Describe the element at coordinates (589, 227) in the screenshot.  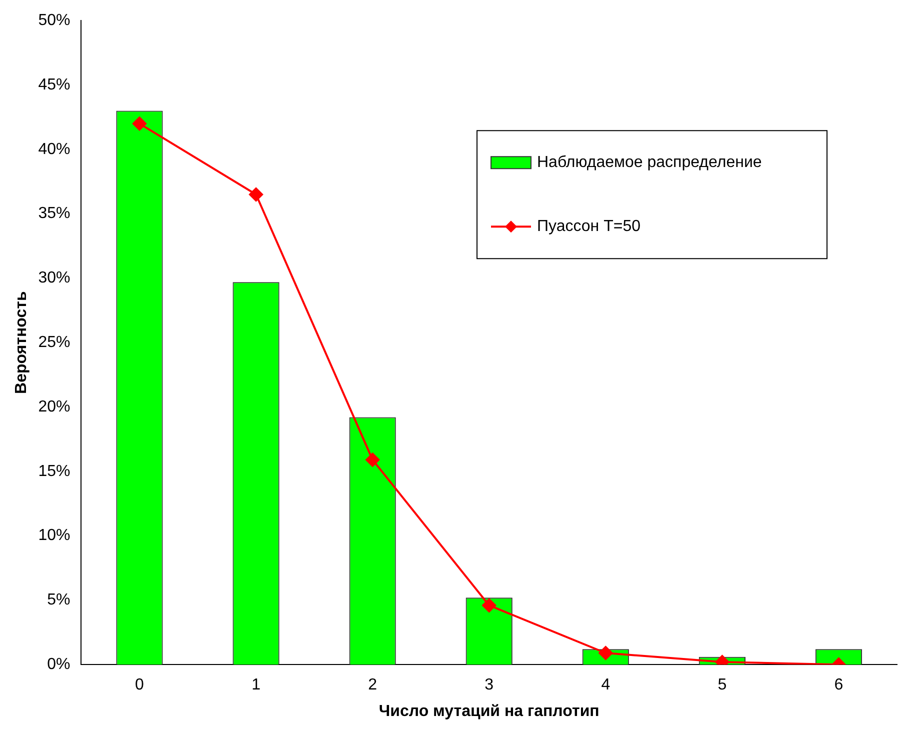
I see `legend-label: Пуассон T=50` at that location.